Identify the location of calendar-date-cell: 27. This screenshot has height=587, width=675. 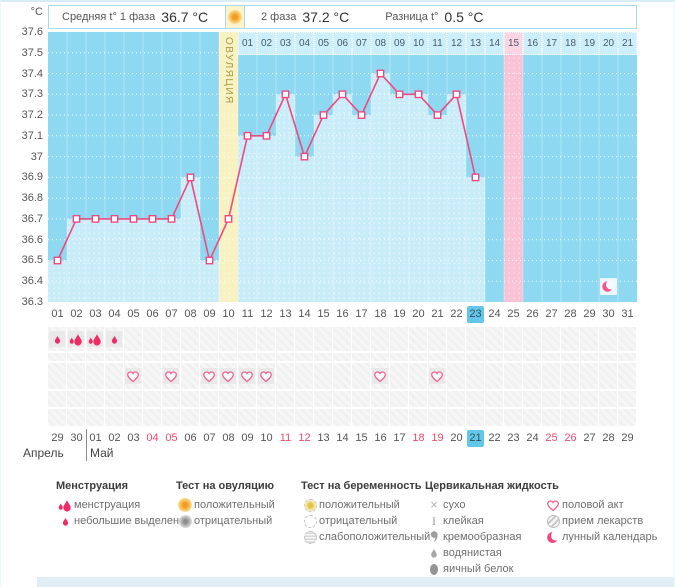
(589, 438).